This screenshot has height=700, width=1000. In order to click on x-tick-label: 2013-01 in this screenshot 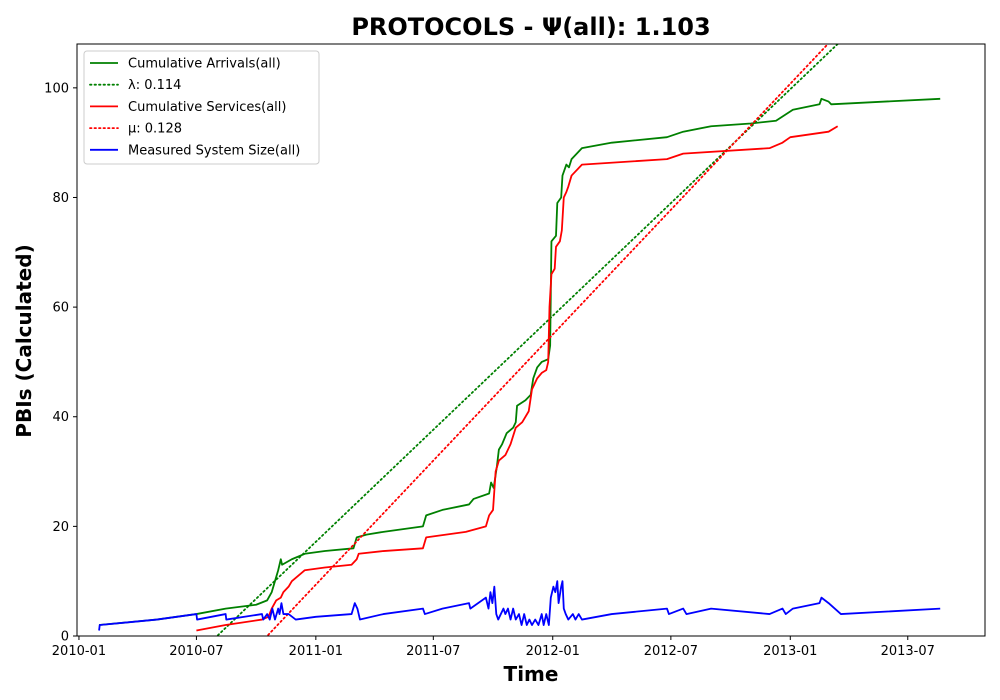, I will do `click(790, 651)`.